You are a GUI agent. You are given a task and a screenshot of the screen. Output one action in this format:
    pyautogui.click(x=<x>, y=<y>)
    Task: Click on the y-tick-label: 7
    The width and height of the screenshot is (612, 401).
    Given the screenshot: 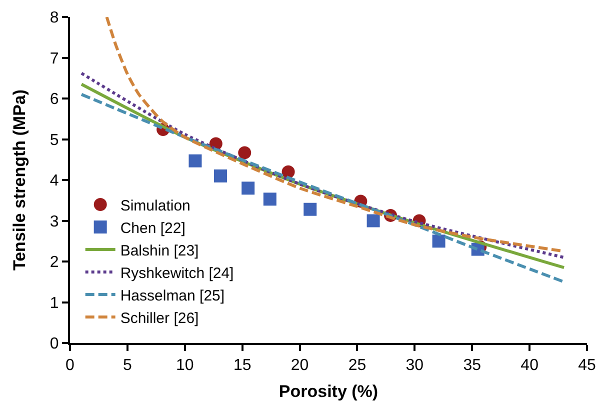 What is the action you would take?
    pyautogui.click(x=54, y=59)
    